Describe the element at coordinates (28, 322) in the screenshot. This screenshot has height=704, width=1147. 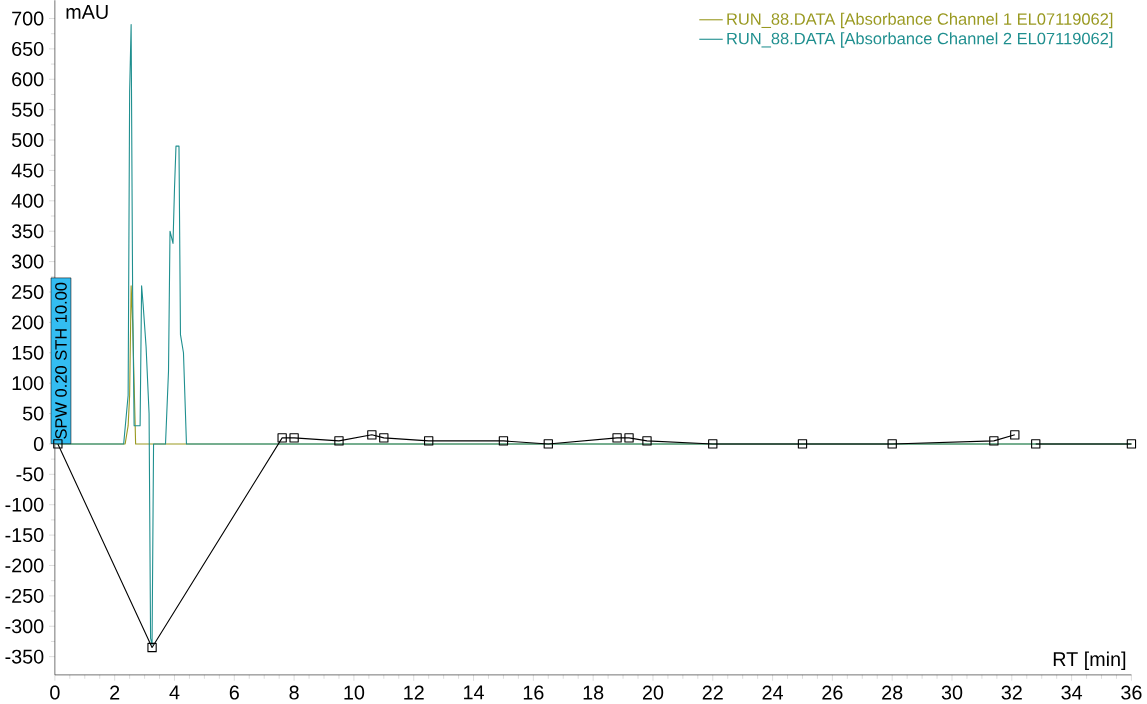
I see `y-tick-label: 200` at that location.